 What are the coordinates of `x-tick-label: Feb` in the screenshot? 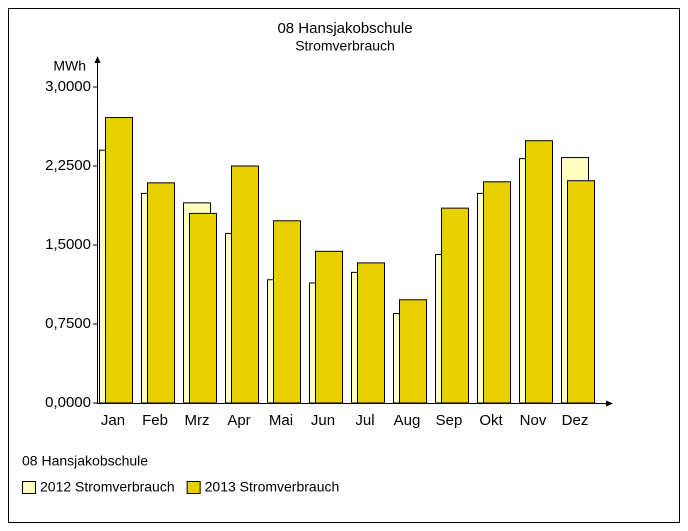 It's located at (155, 420).